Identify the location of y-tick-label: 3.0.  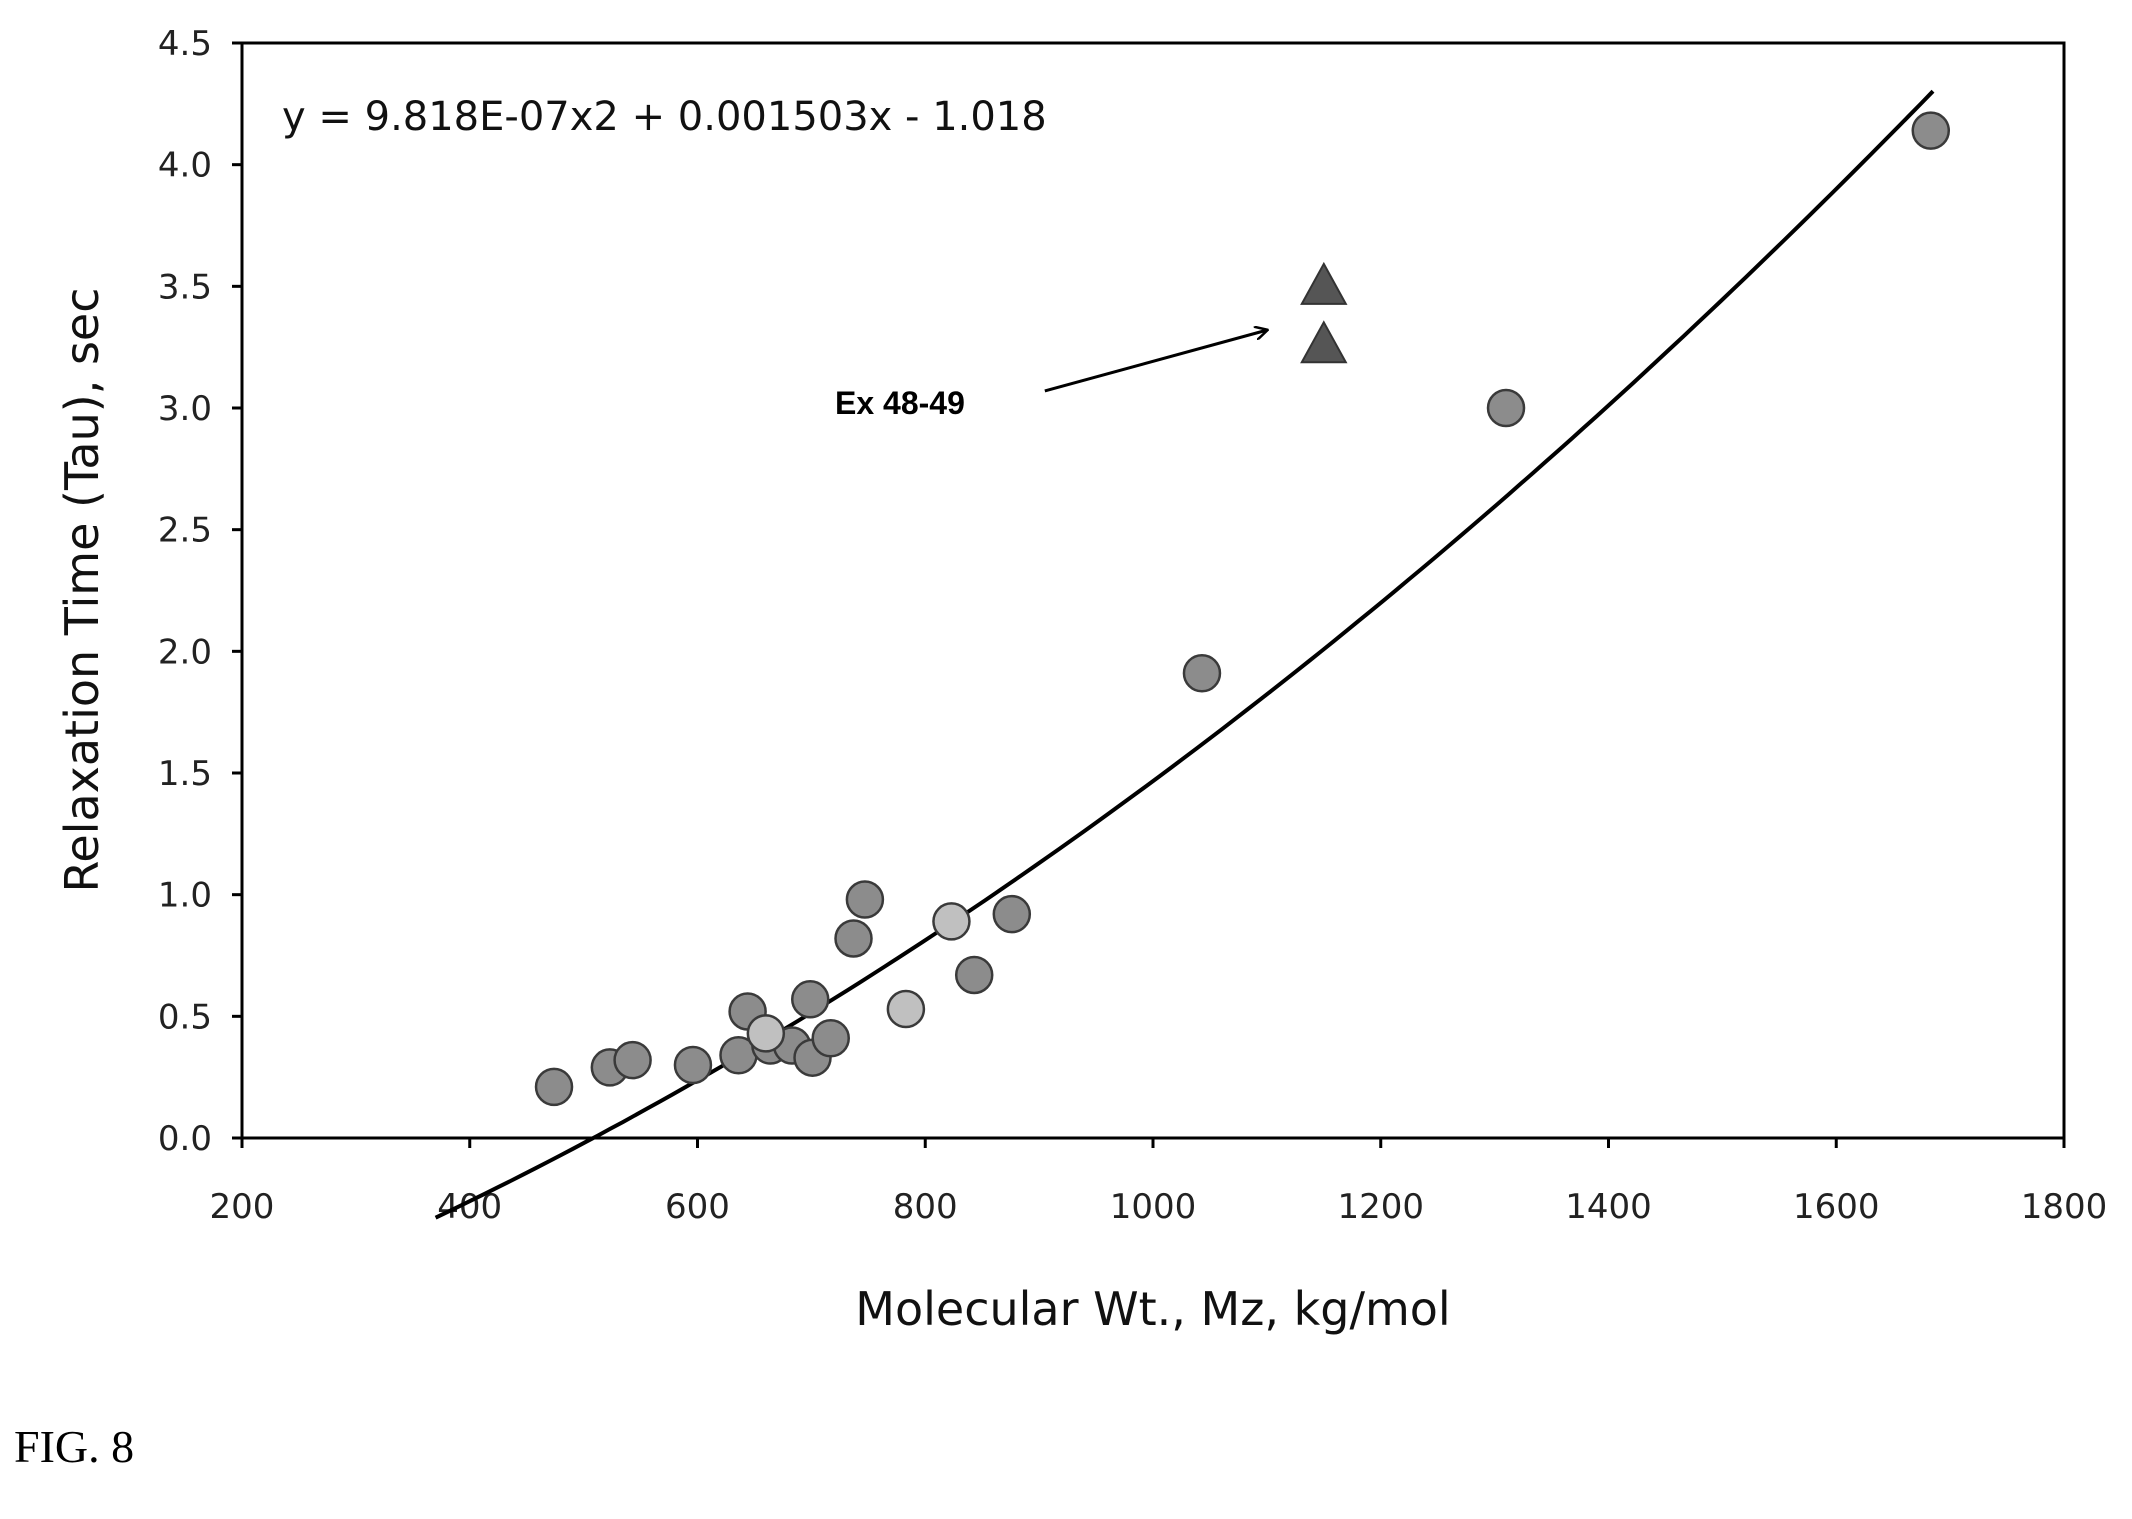
(185, 409).